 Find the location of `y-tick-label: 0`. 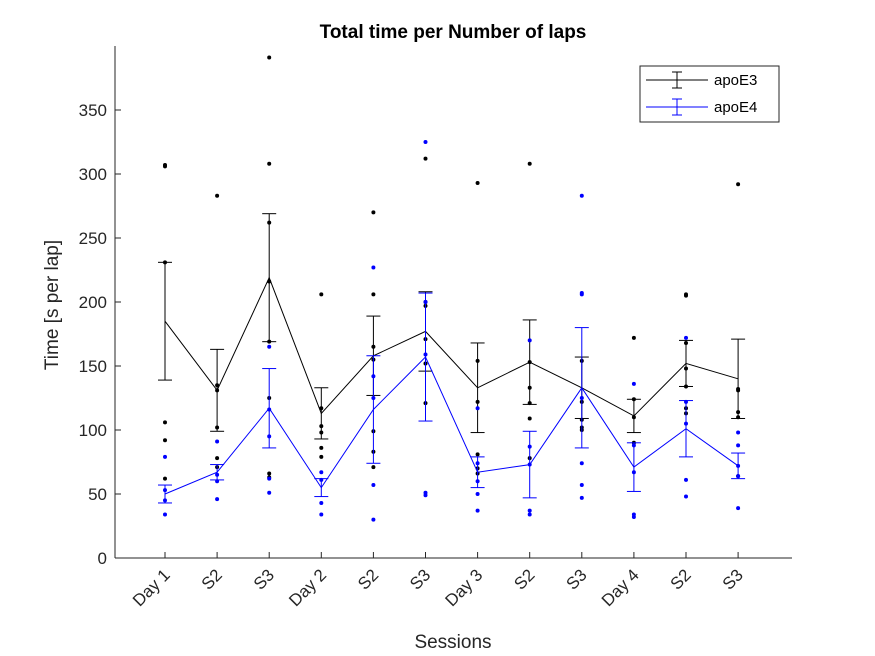

y-tick-label: 0 is located at coordinates (102, 558).